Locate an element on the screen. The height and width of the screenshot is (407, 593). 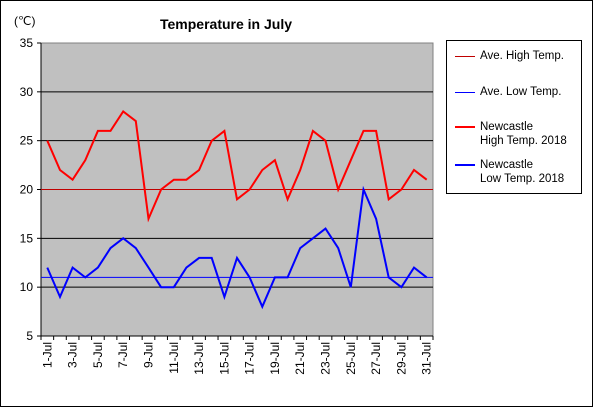
y-tick-label: 15 is located at coordinates (27, 238).